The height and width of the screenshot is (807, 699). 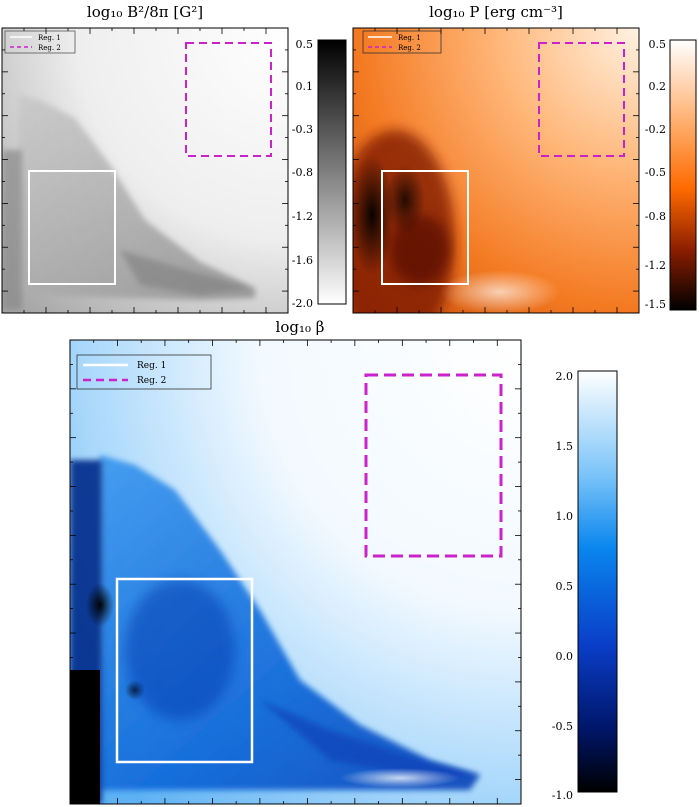 I want to click on colorbar-tick: -1.0, so click(x=562, y=795).